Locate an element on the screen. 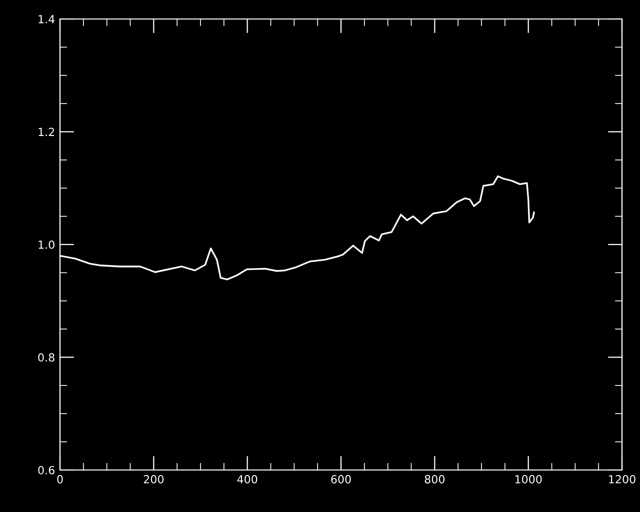 This screenshot has height=512, width=640. x-tick-label: 800 is located at coordinates (434, 479).